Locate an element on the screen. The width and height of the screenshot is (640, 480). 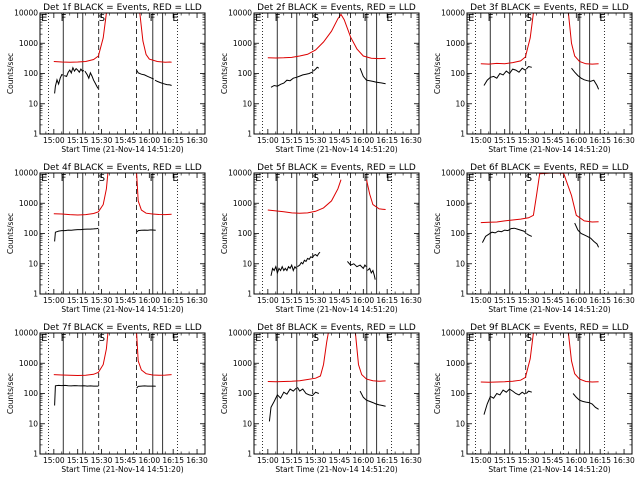
panel-title: Det 7f BLACK = Events, RED = LLD is located at coordinates (122, 328).